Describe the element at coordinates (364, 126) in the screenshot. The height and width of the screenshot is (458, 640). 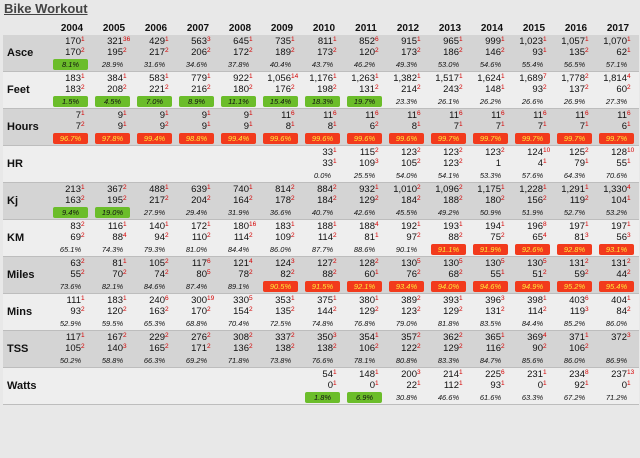
I see `cell-value: 62` at that location.